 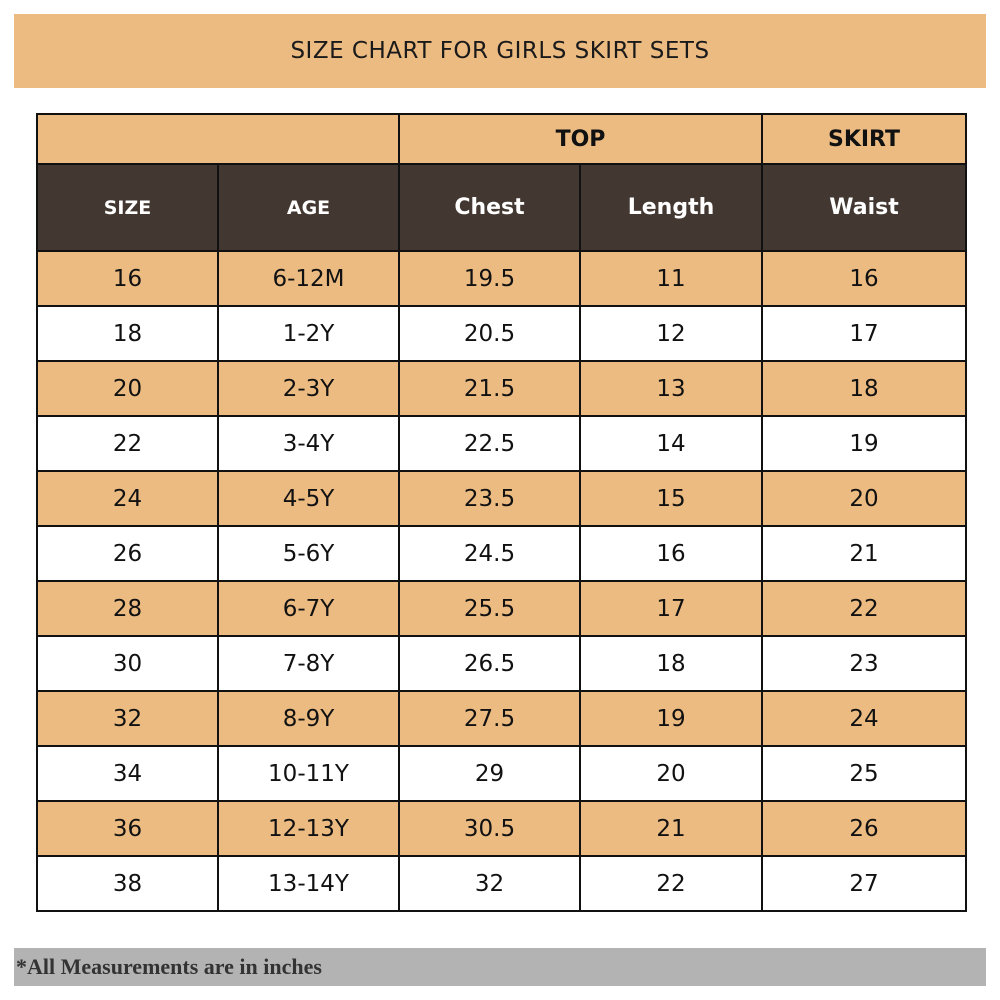 What do you see at coordinates (671, 553) in the screenshot?
I see `cell-length: 16` at bounding box center [671, 553].